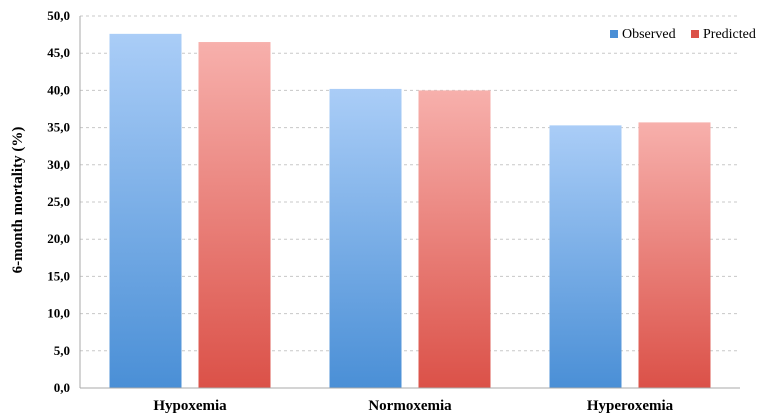 This screenshot has width=758, height=416. Describe the element at coordinates (18, 200) in the screenshot. I see `y-axis-title: 6-month mortality (%)` at that location.